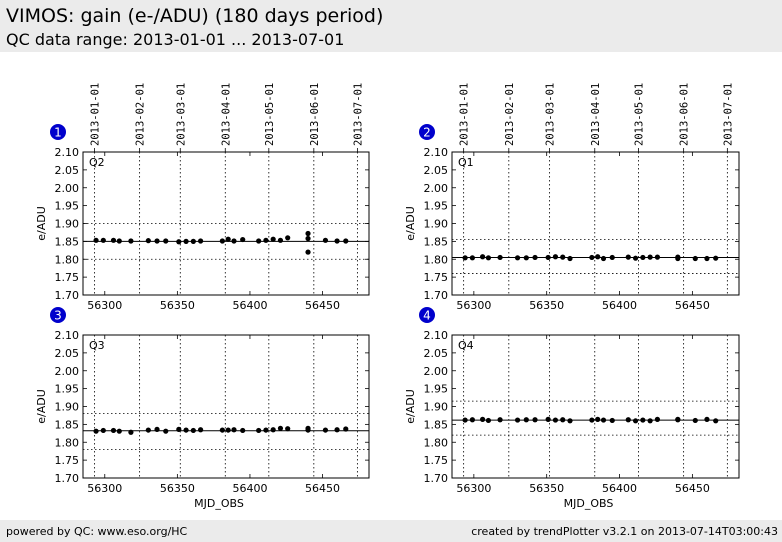  I want to click on badge-number: 2, so click(427, 133).